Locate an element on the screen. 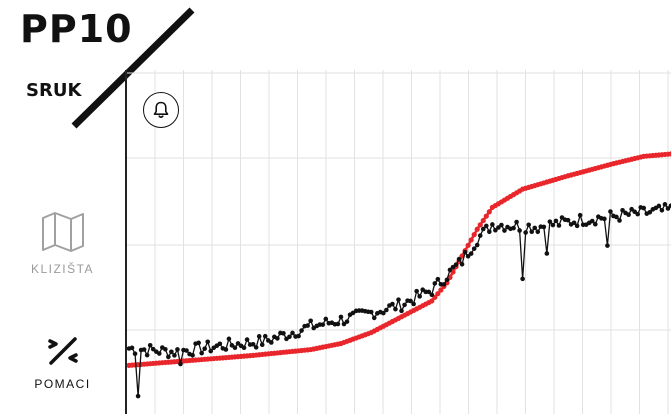 This screenshot has width=671, height=414. section-title: SRUK is located at coordinates (54, 90).